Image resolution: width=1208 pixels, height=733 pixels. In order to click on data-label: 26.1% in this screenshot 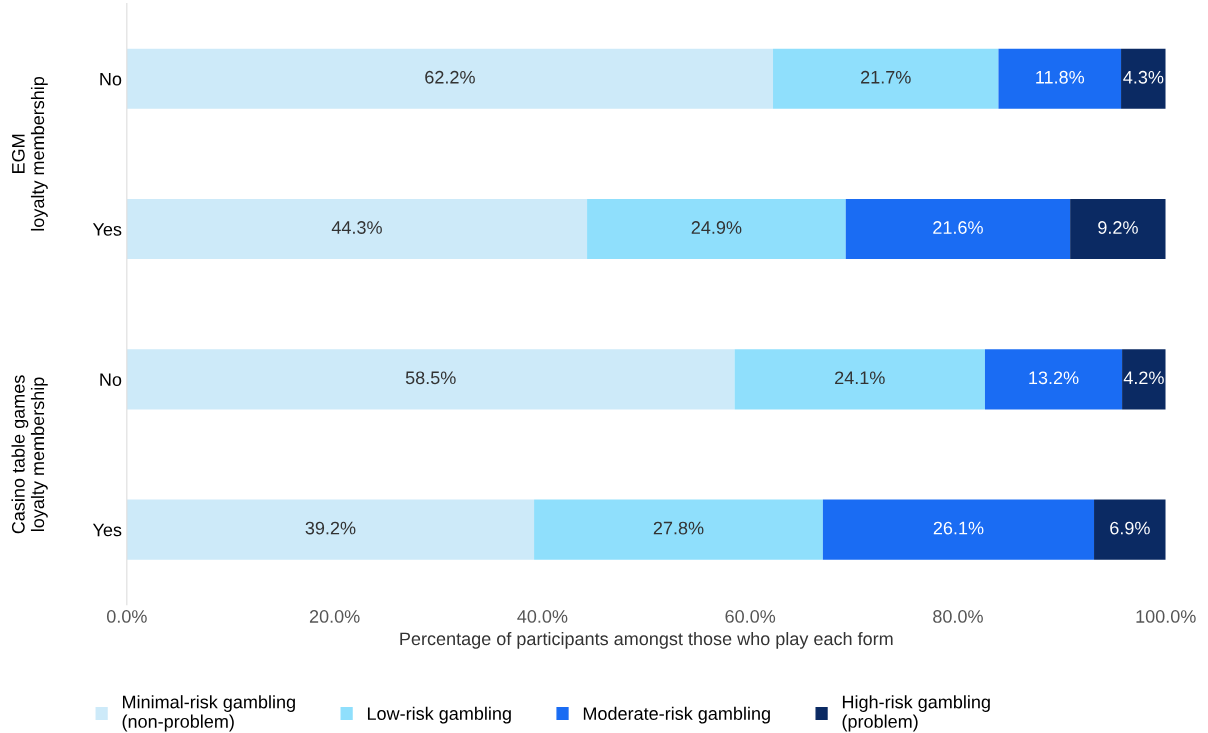, I will do `click(958, 528)`.